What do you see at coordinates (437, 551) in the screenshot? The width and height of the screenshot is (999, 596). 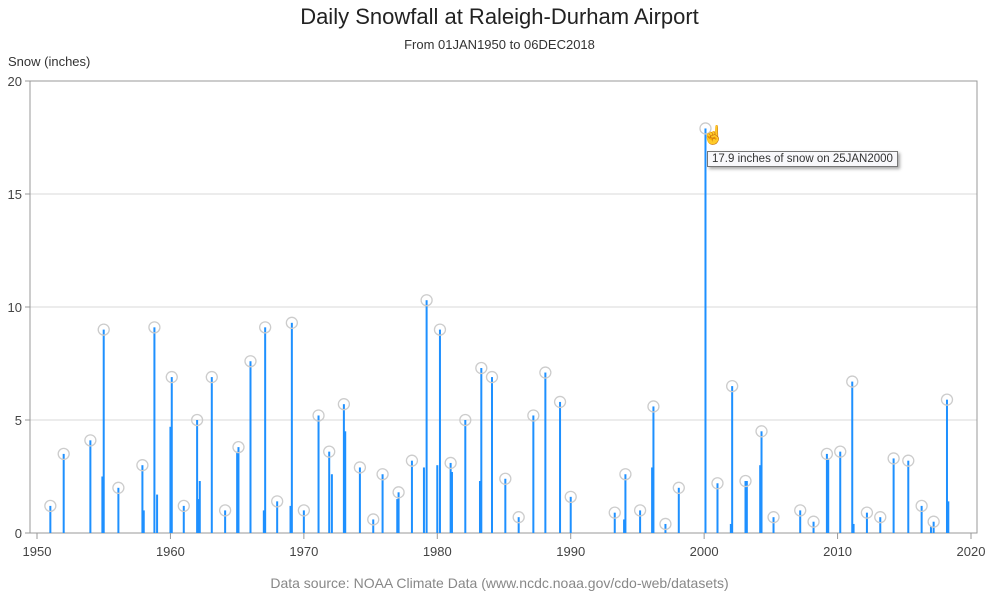 I see `x-tick-label: 1980` at bounding box center [437, 551].